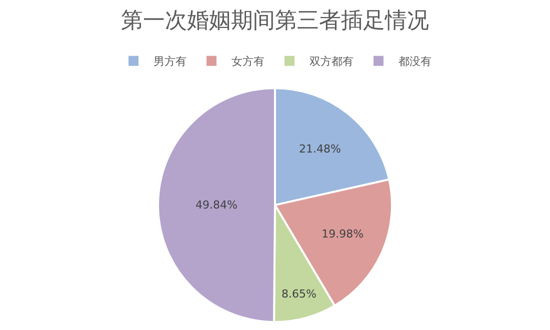 The height and width of the screenshot is (330, 550). I want to click on data-label: 49.84%, so click(217, 205).